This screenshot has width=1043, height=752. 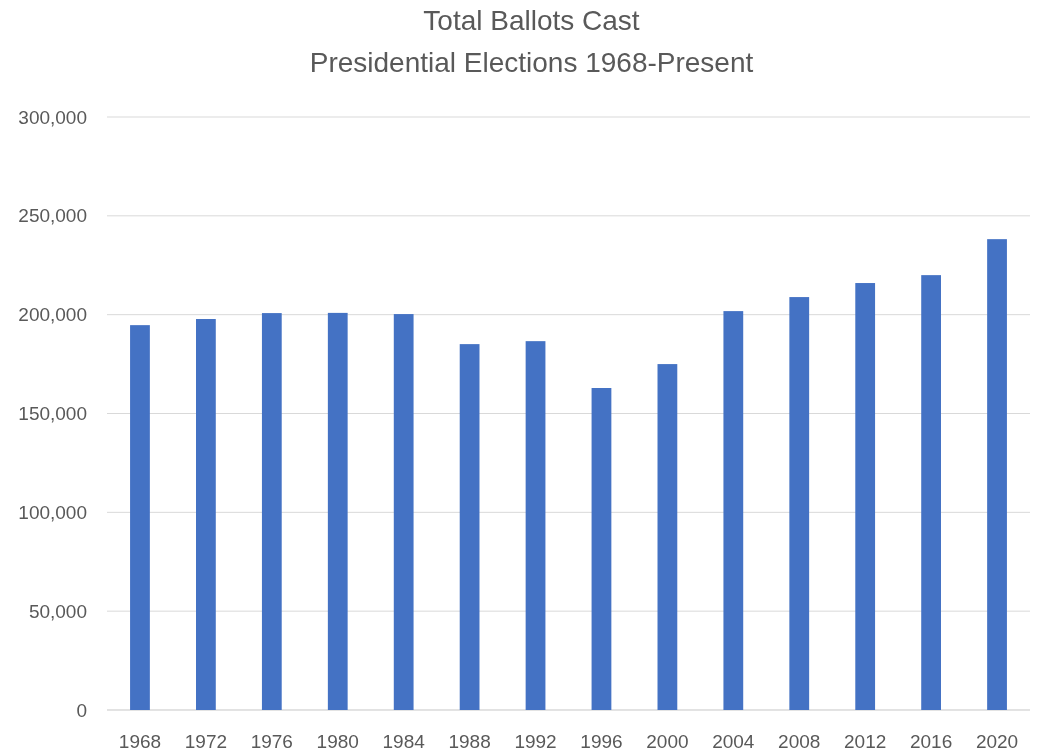 I want to click on x-tick-label: 1984, so click(x=404, y=741).